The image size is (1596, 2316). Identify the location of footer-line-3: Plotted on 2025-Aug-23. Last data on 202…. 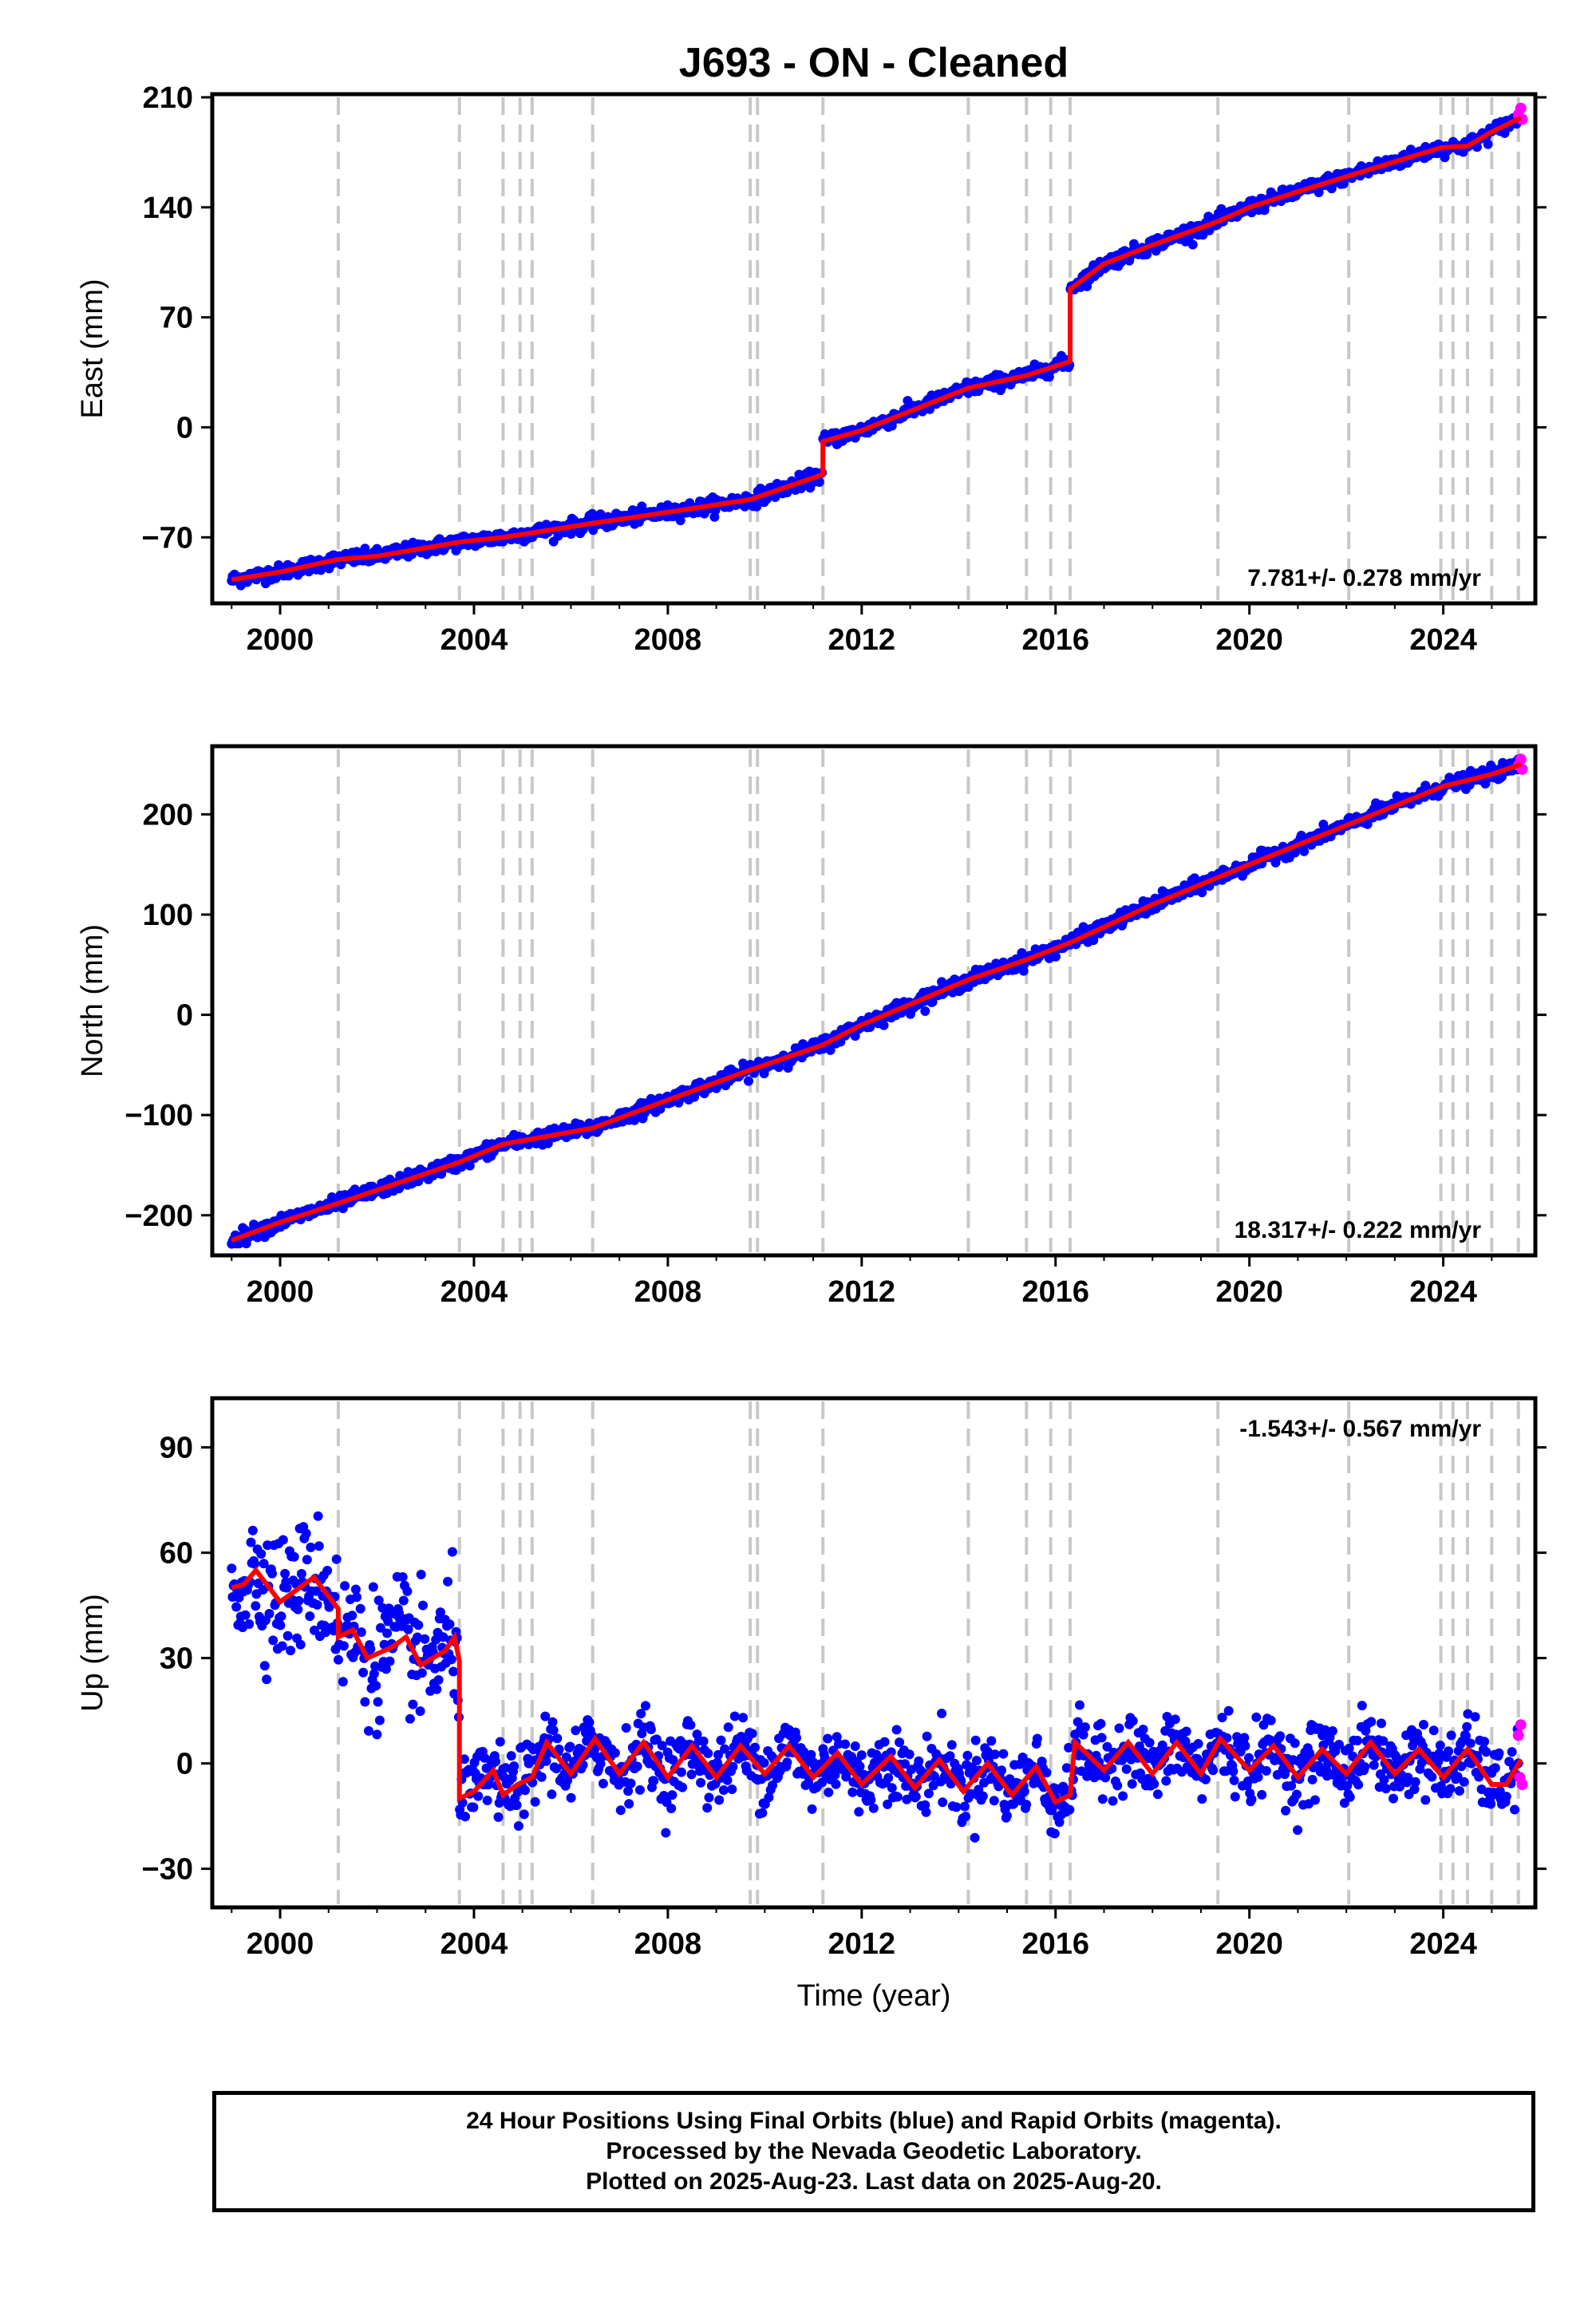
(874, 2181).